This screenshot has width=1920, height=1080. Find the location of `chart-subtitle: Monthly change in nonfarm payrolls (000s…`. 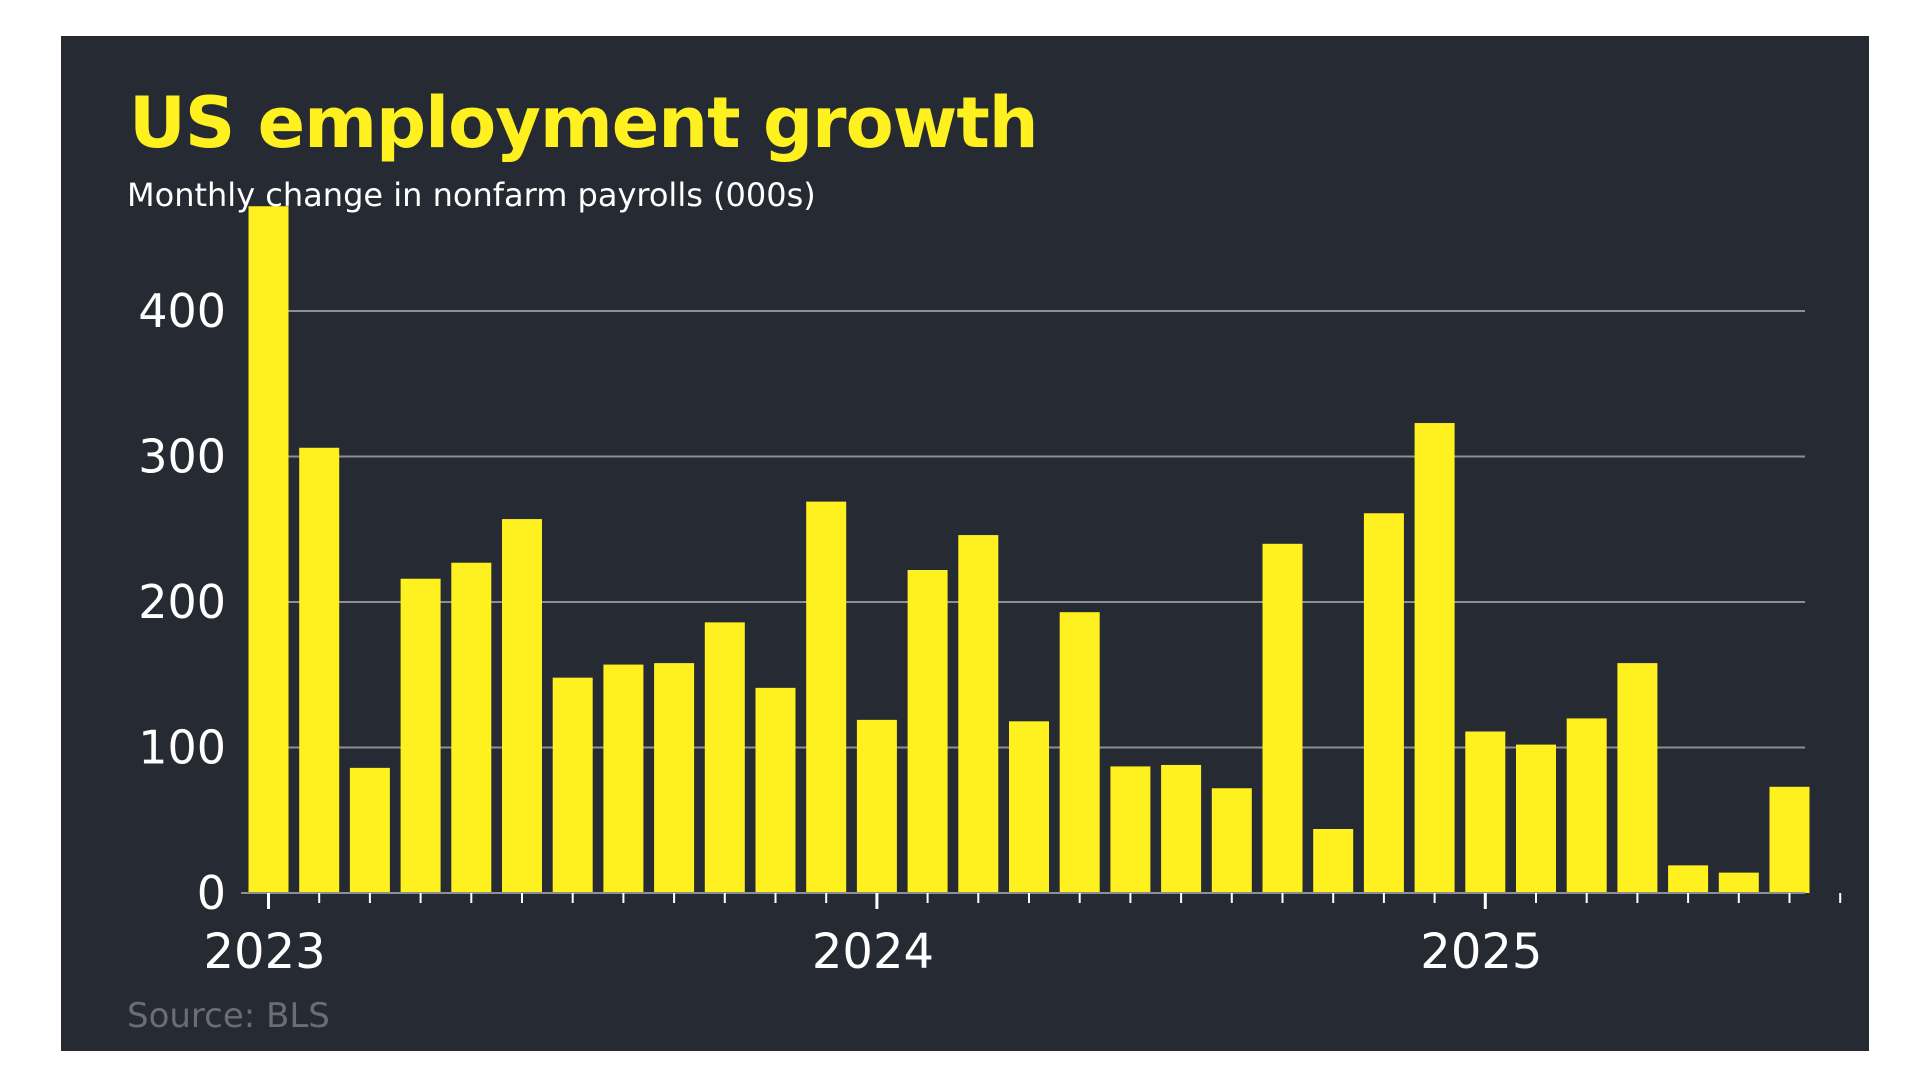

chart-subtitle: Monthly change in nonfarm payrolls (000s… is located at coordinates (471, 195).